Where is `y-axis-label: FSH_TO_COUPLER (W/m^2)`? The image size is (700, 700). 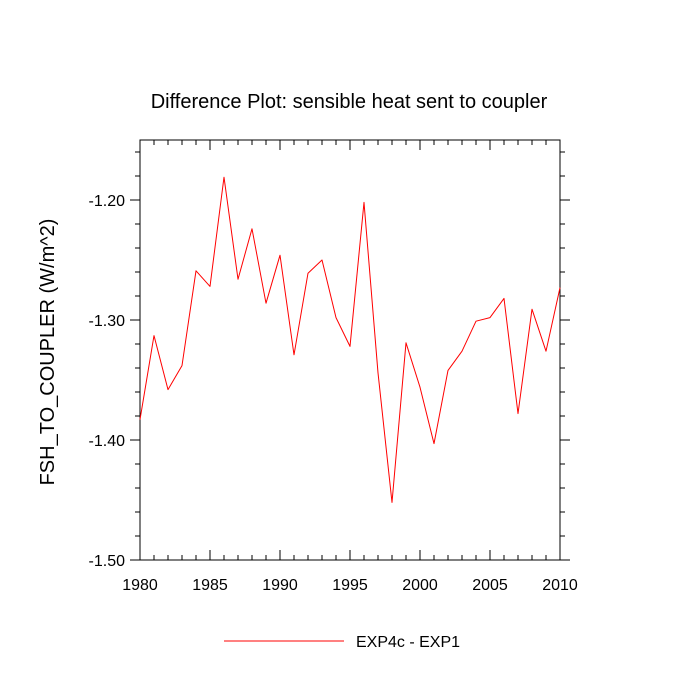
y-axis-label: FSH_TO_COUPLER (W/m^2) is located at coordinates (48, 352).